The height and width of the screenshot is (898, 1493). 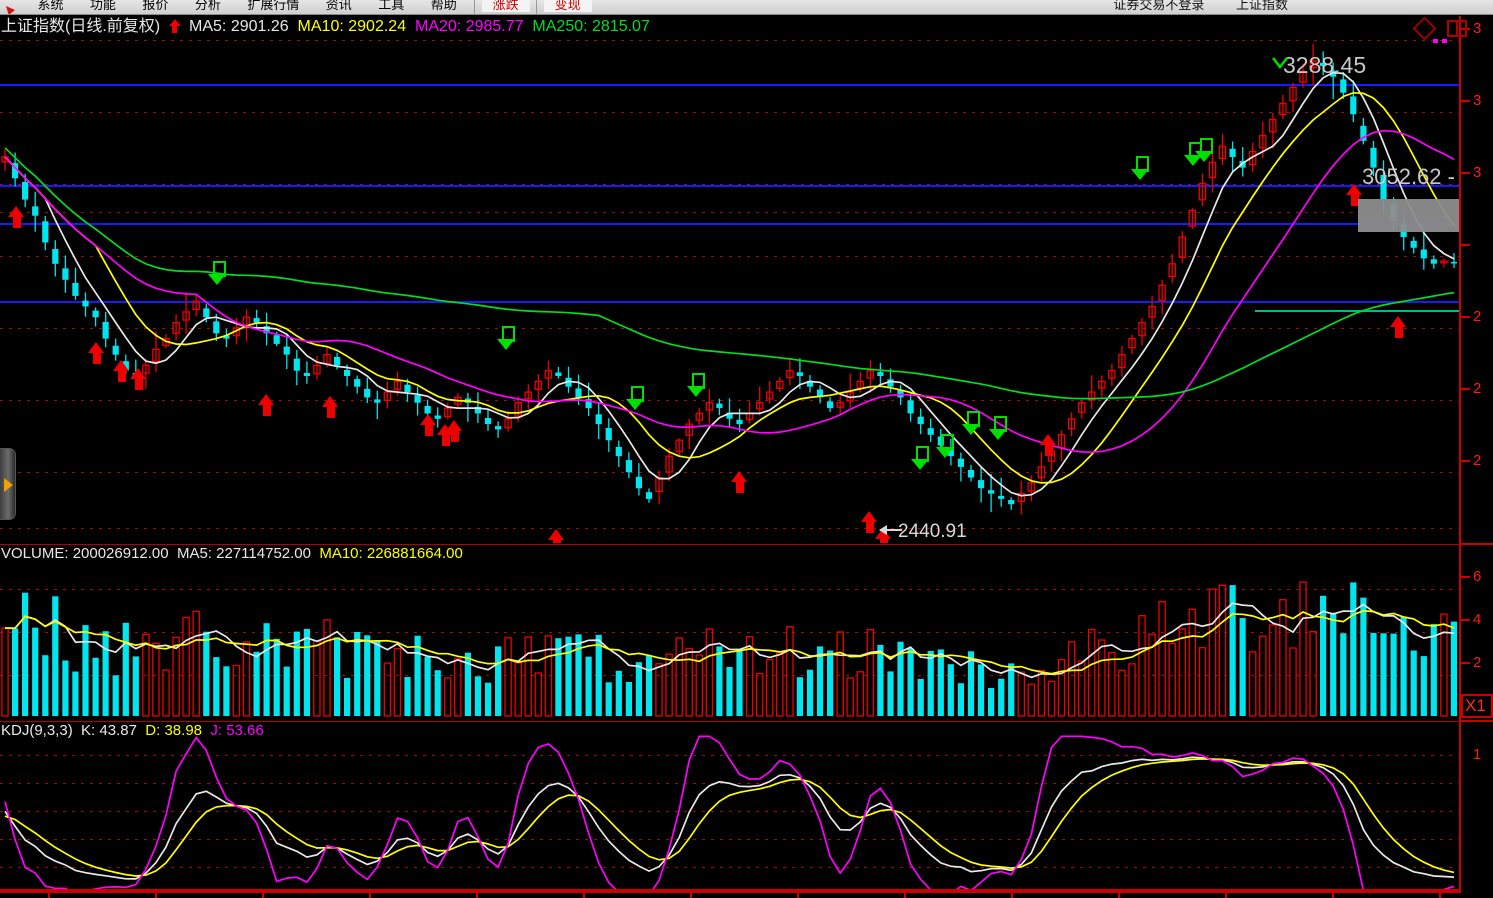 I want to click on annotation-high-price: 3288.45, so click(x=1325, y=65).